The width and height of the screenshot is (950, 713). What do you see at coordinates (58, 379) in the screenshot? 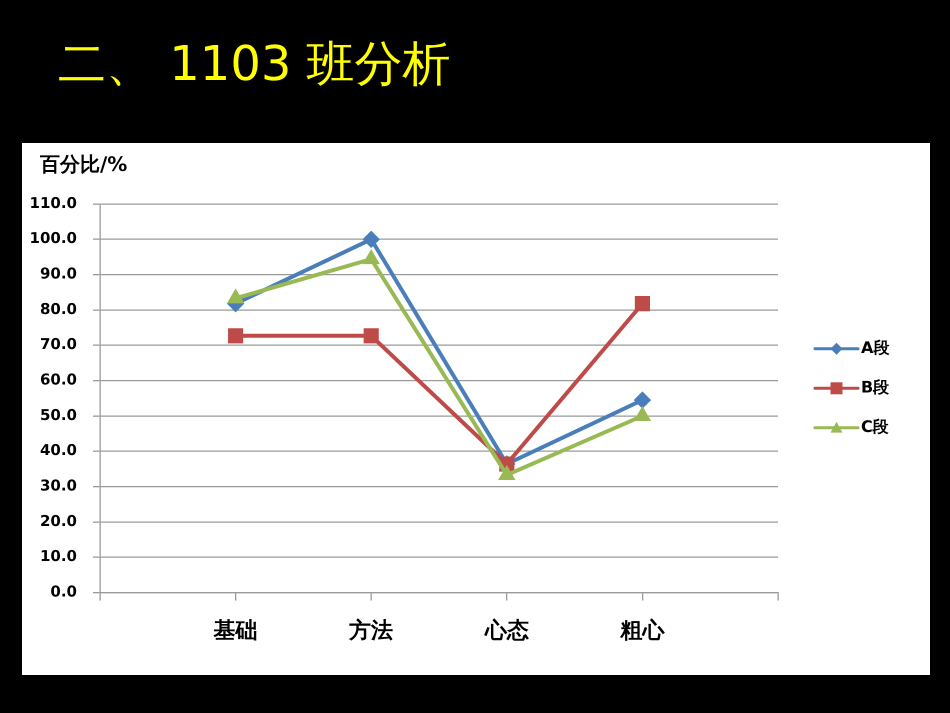
I see `y-tick-label: 60.0` at bounding box center [58, 379].